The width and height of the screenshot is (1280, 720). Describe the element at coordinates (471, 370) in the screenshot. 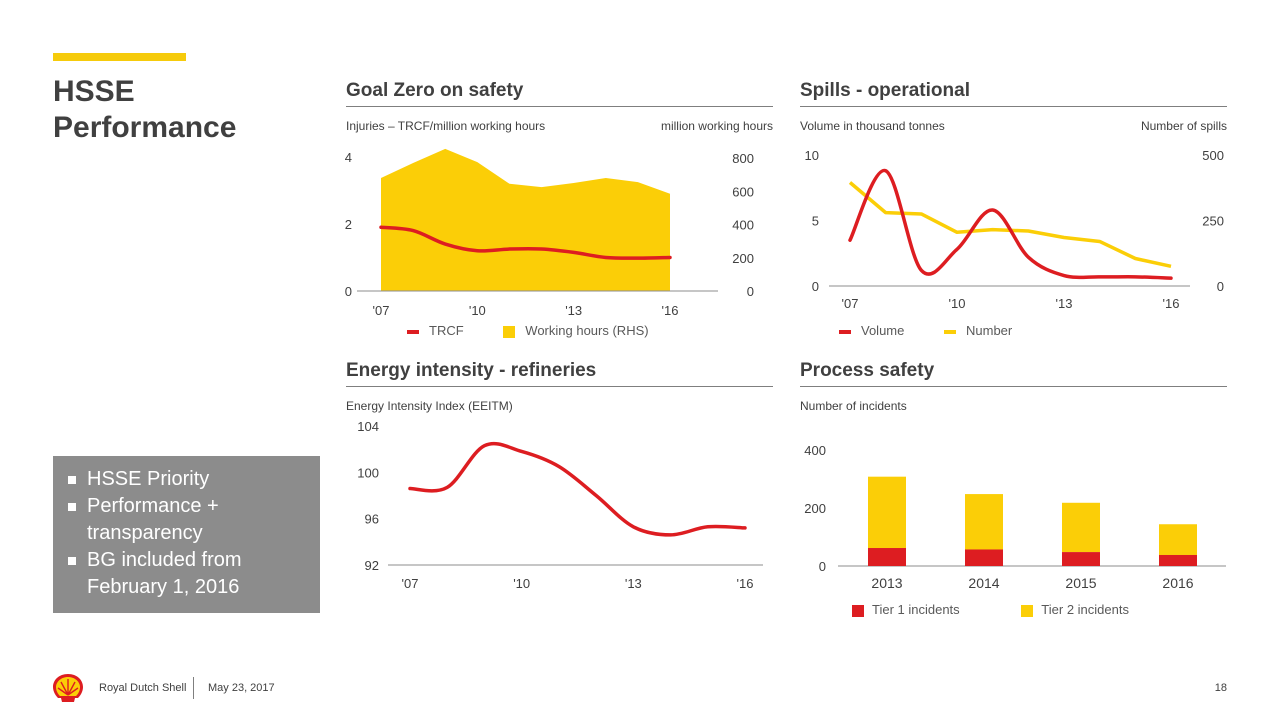

I see `energy-title: Energy intensity - refineries` at that location.